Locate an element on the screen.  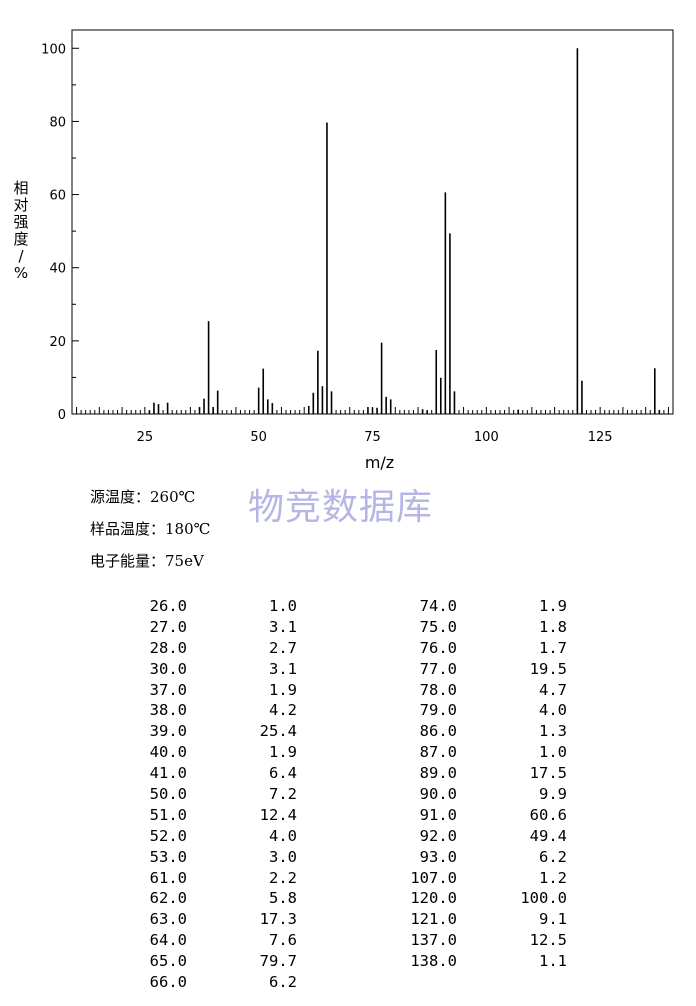
mz-value: 87.0 is located at coordinates (438, 752).